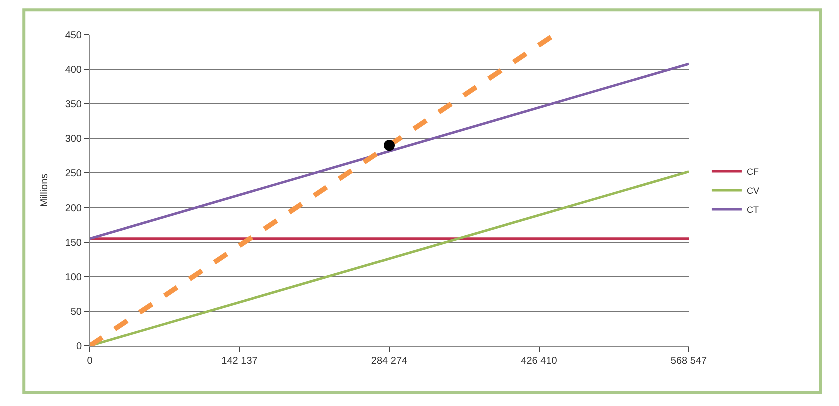 The height and width of the screenshot is (406, 839). Describe the element at coordinates (44, 191) in the screenshot. I see `y-axis-title: Millions` at that location.